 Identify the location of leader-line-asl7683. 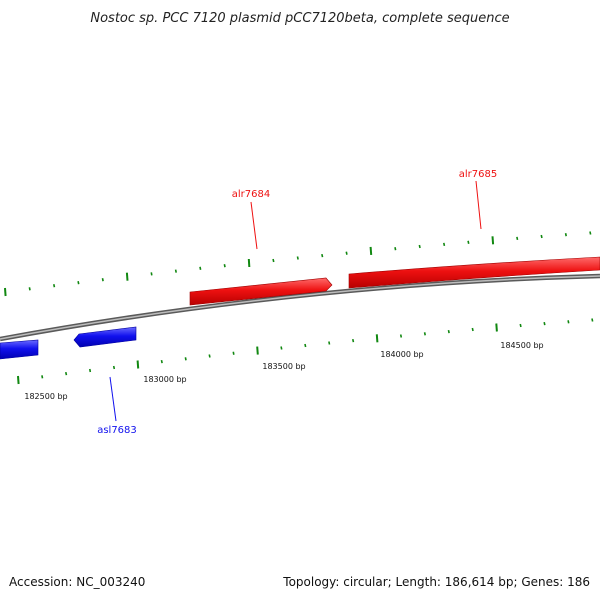
(113, 399).